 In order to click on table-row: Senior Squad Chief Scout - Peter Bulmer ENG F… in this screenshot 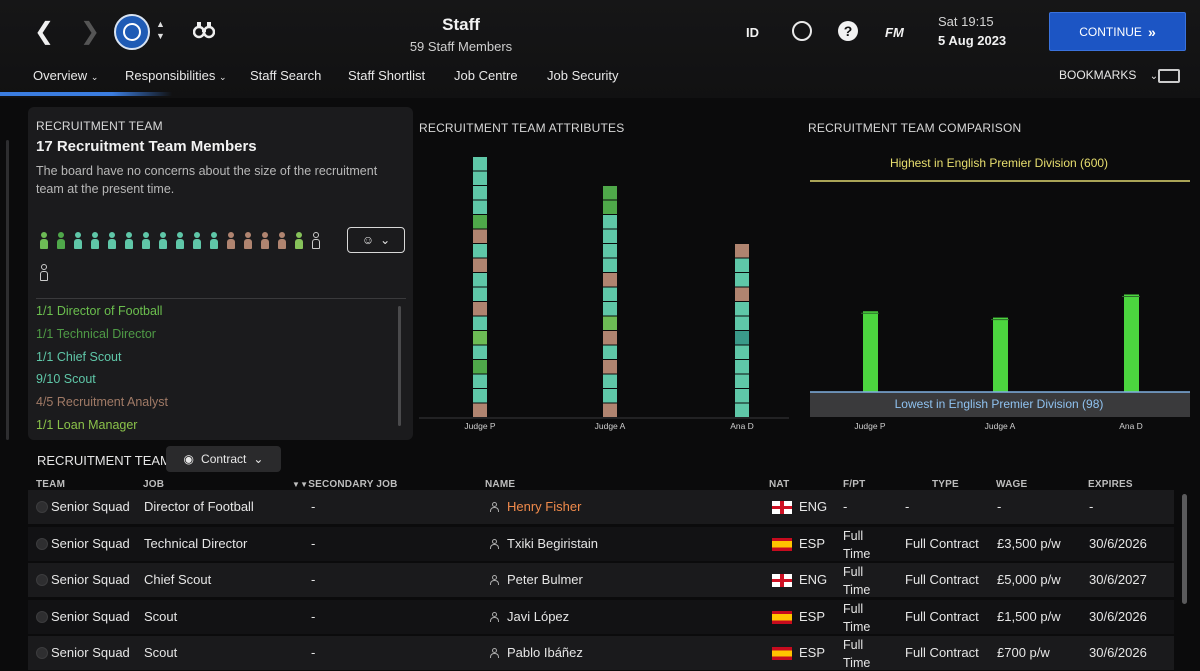, I will do `click(601, 580)`.